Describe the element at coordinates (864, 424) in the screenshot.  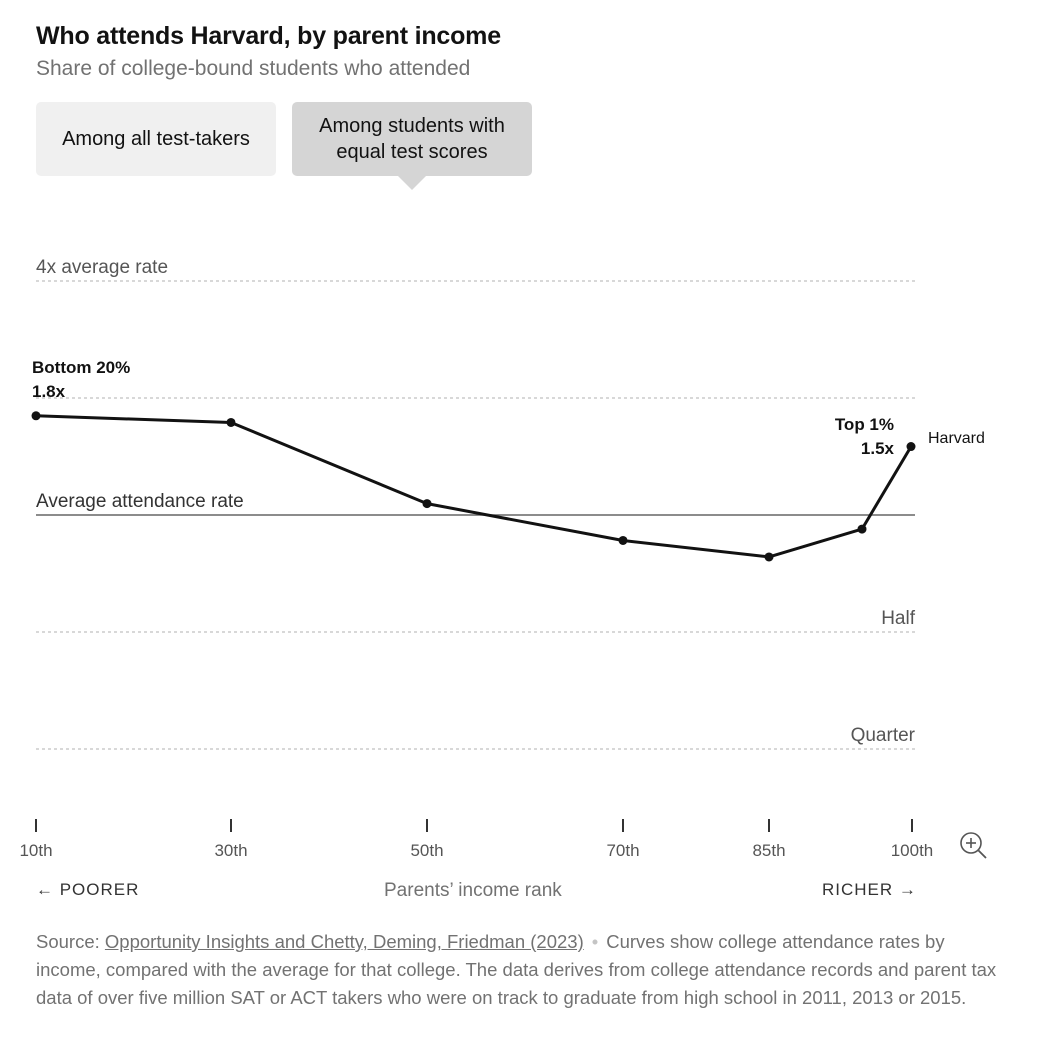
I see `annotation-top-1-label: Top 1%` at that location.